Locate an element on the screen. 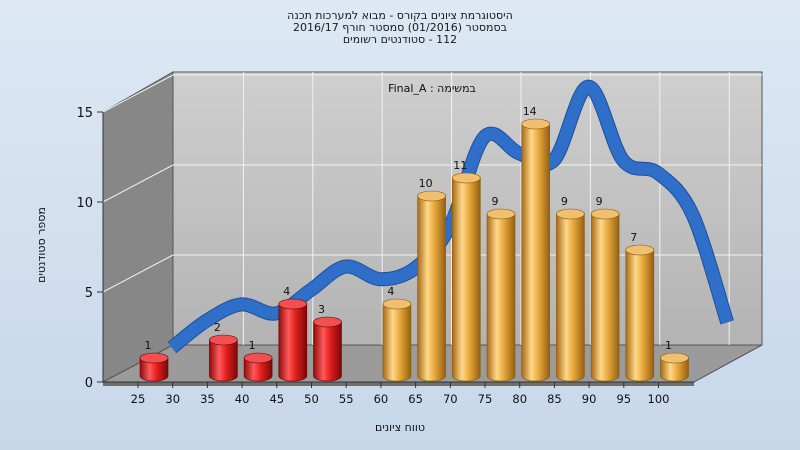 This screenshot has width=800, height=450. x-tick-label: 35 is located at coordinates (207, 399).